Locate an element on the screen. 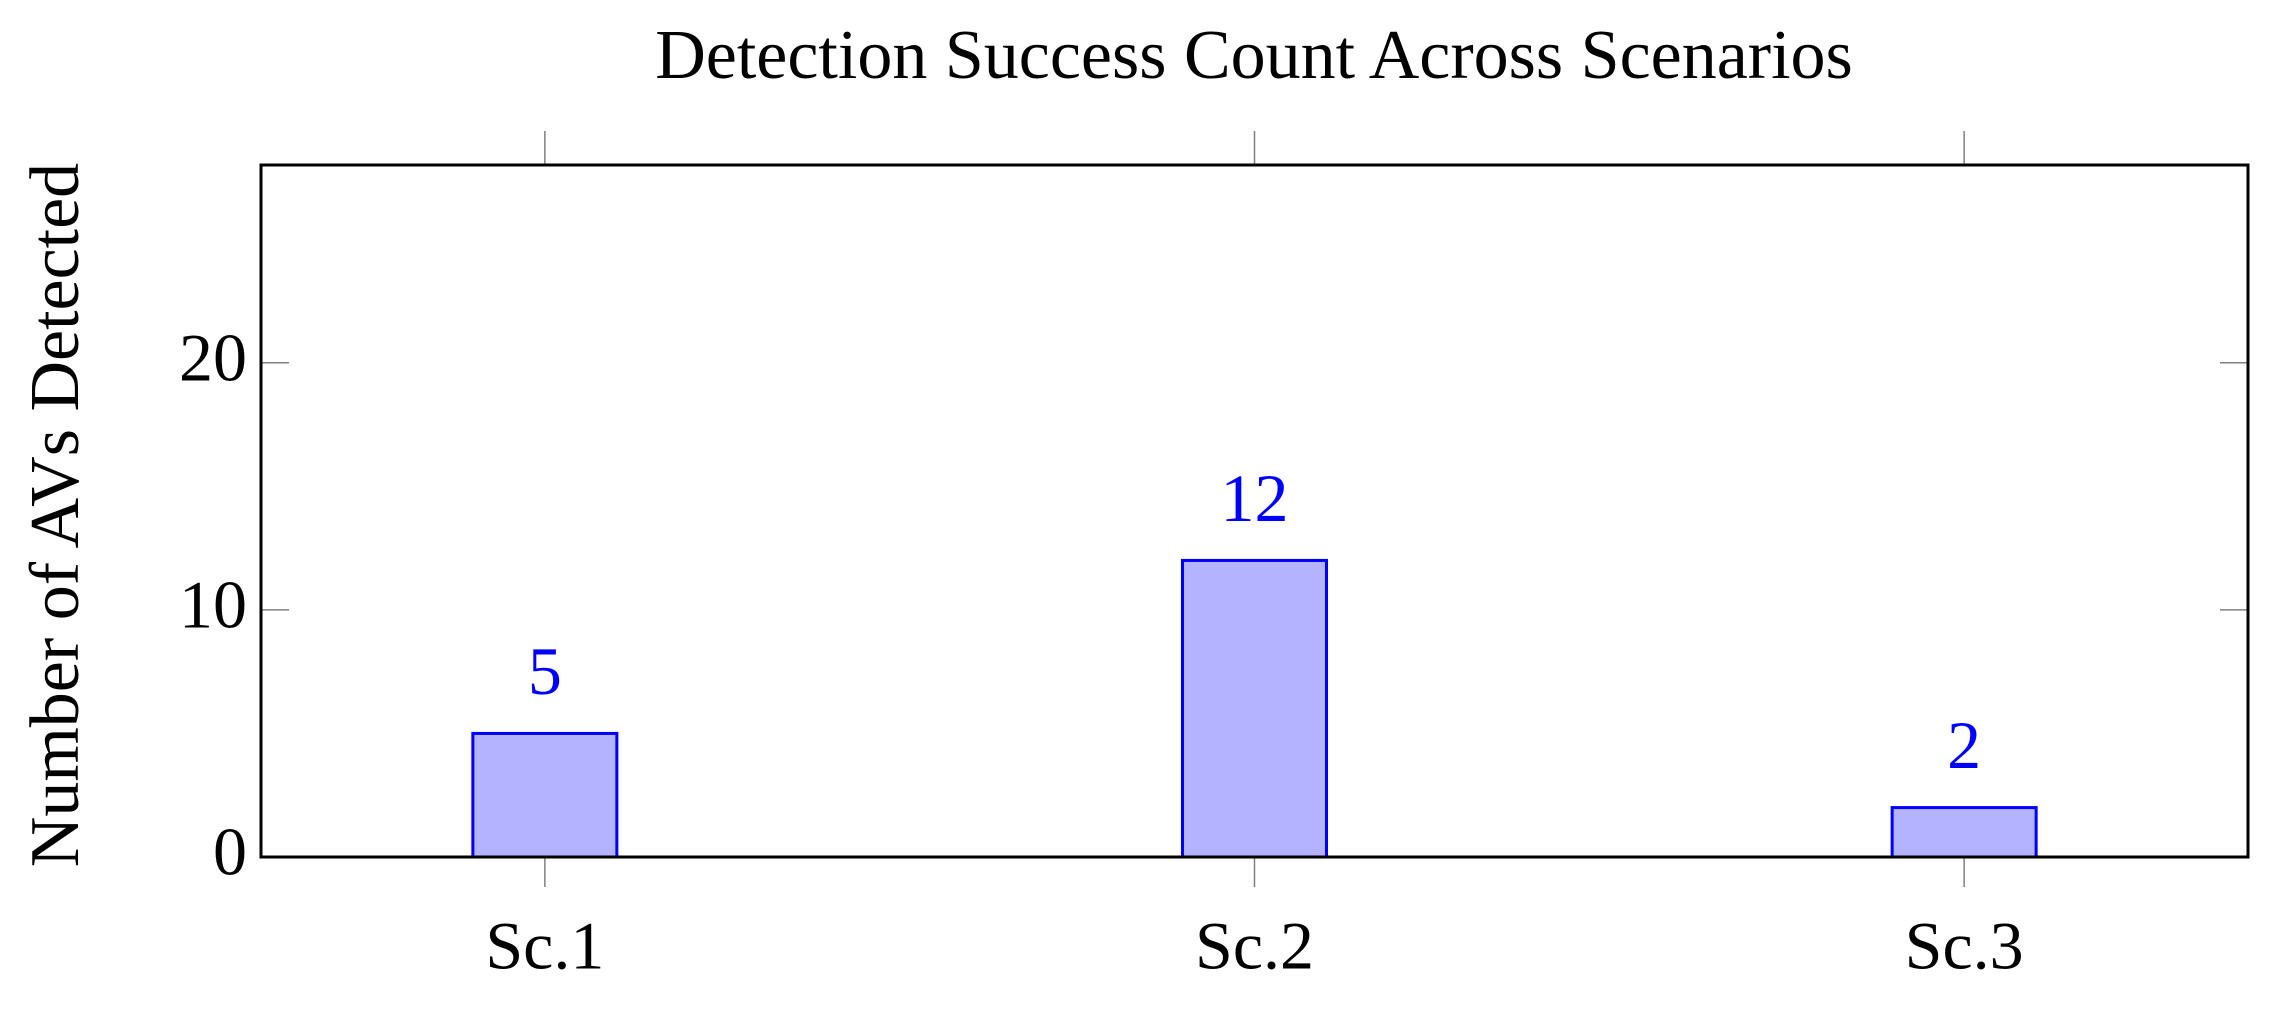  x-tick-label: Sc.2 is located at coordinates (1254, 946).